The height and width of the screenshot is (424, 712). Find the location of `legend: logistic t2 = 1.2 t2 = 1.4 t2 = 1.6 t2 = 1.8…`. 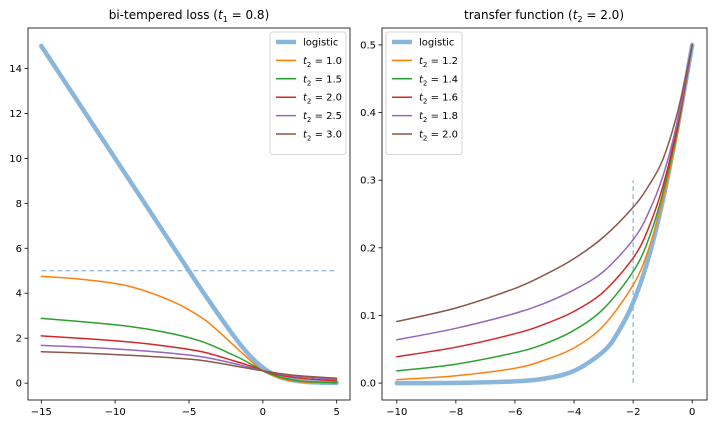

legend: logistic t2 = 1.2 t2 = 1.4 t2 = 1.6 t2 = 1.8… is located at coordinates (424, 93).